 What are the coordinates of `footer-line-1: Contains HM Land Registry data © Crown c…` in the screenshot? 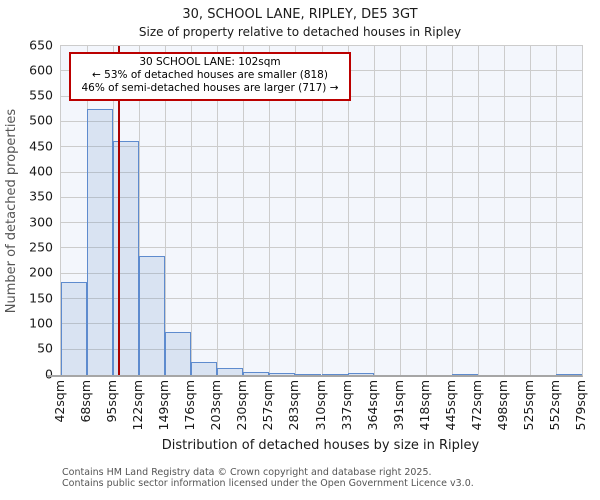 It's located at (247, 472).